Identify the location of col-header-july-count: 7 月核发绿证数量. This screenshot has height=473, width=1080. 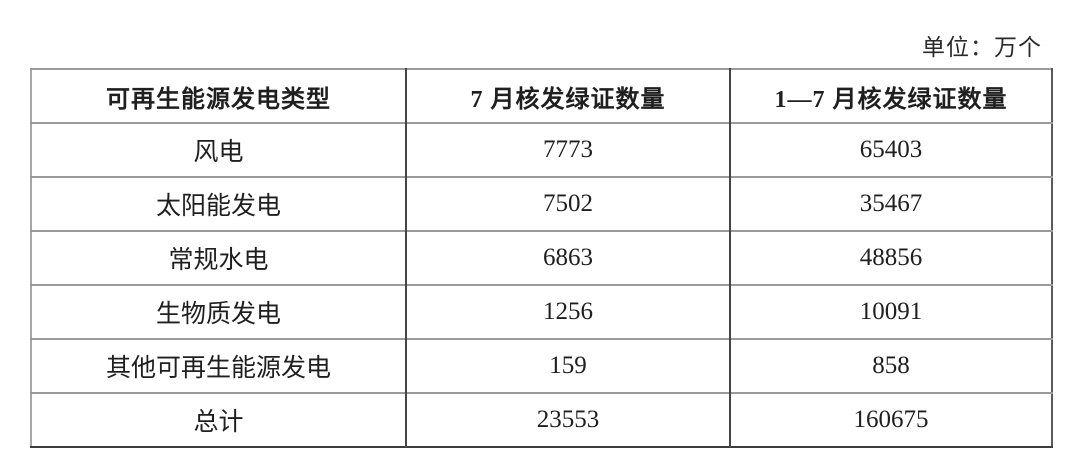
(567, 96).